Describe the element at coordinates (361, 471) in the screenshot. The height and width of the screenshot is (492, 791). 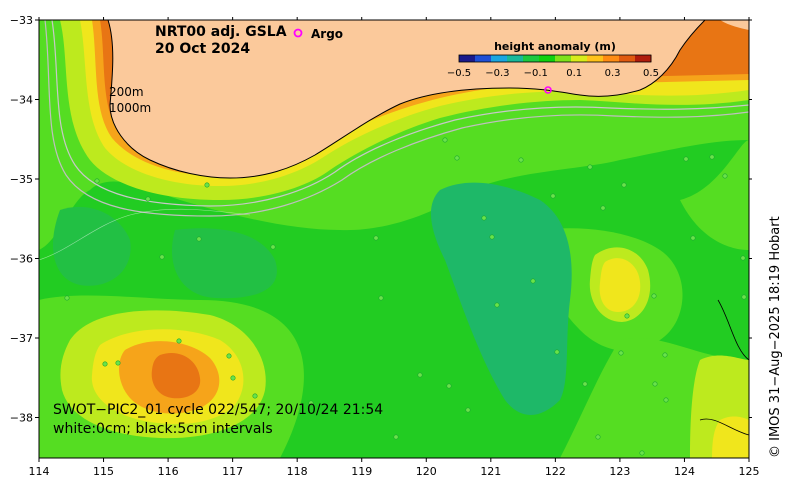
I see `x-tick-label: 119` at that location.